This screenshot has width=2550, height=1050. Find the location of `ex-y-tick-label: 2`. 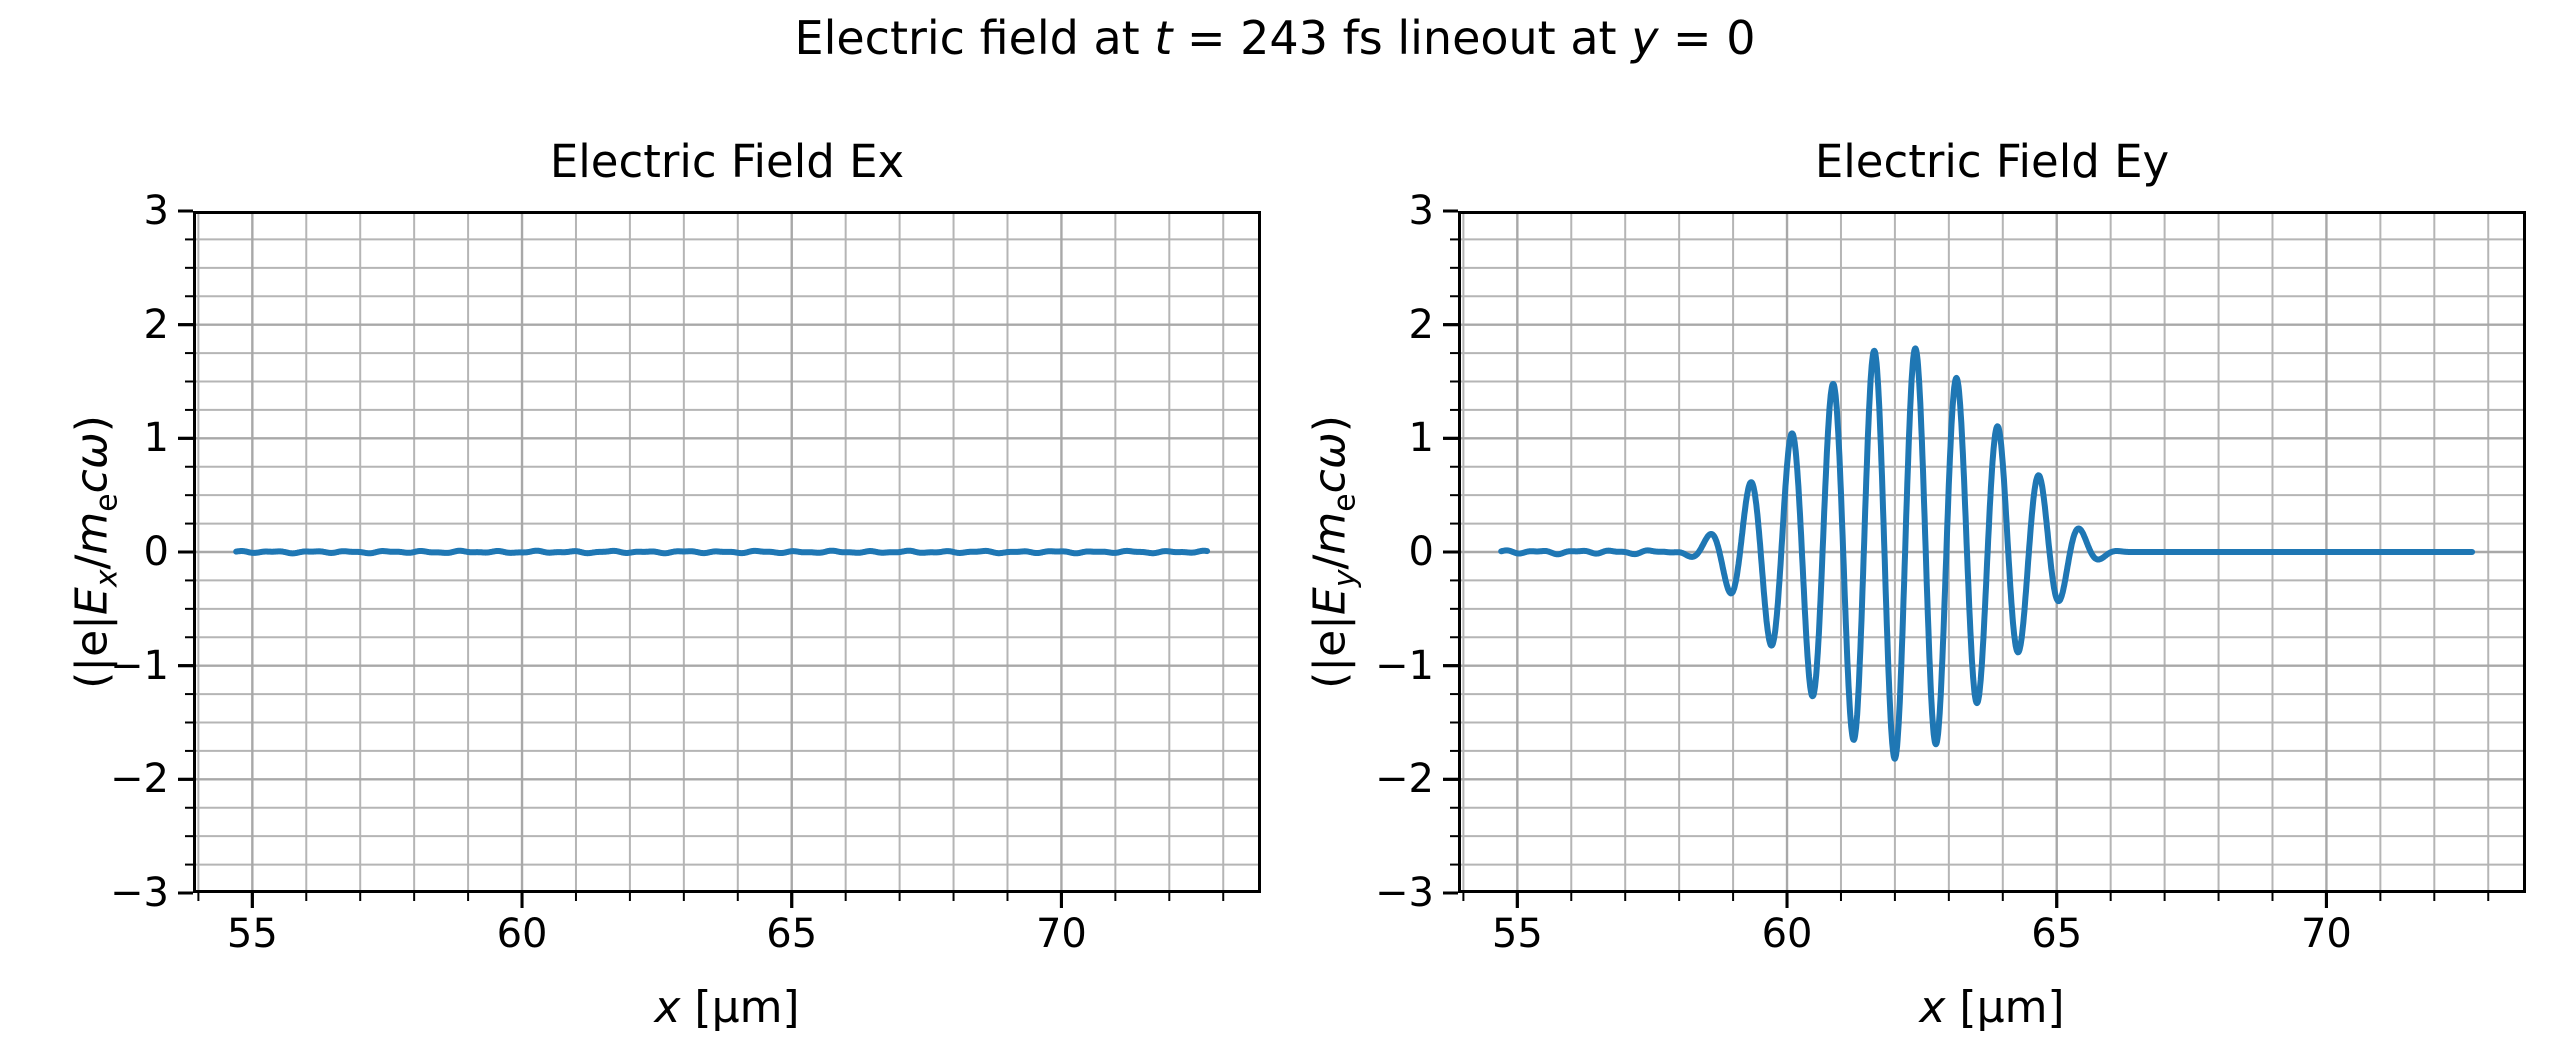

ex-y-tick-label: 2 is located at coordinates (156, 324).